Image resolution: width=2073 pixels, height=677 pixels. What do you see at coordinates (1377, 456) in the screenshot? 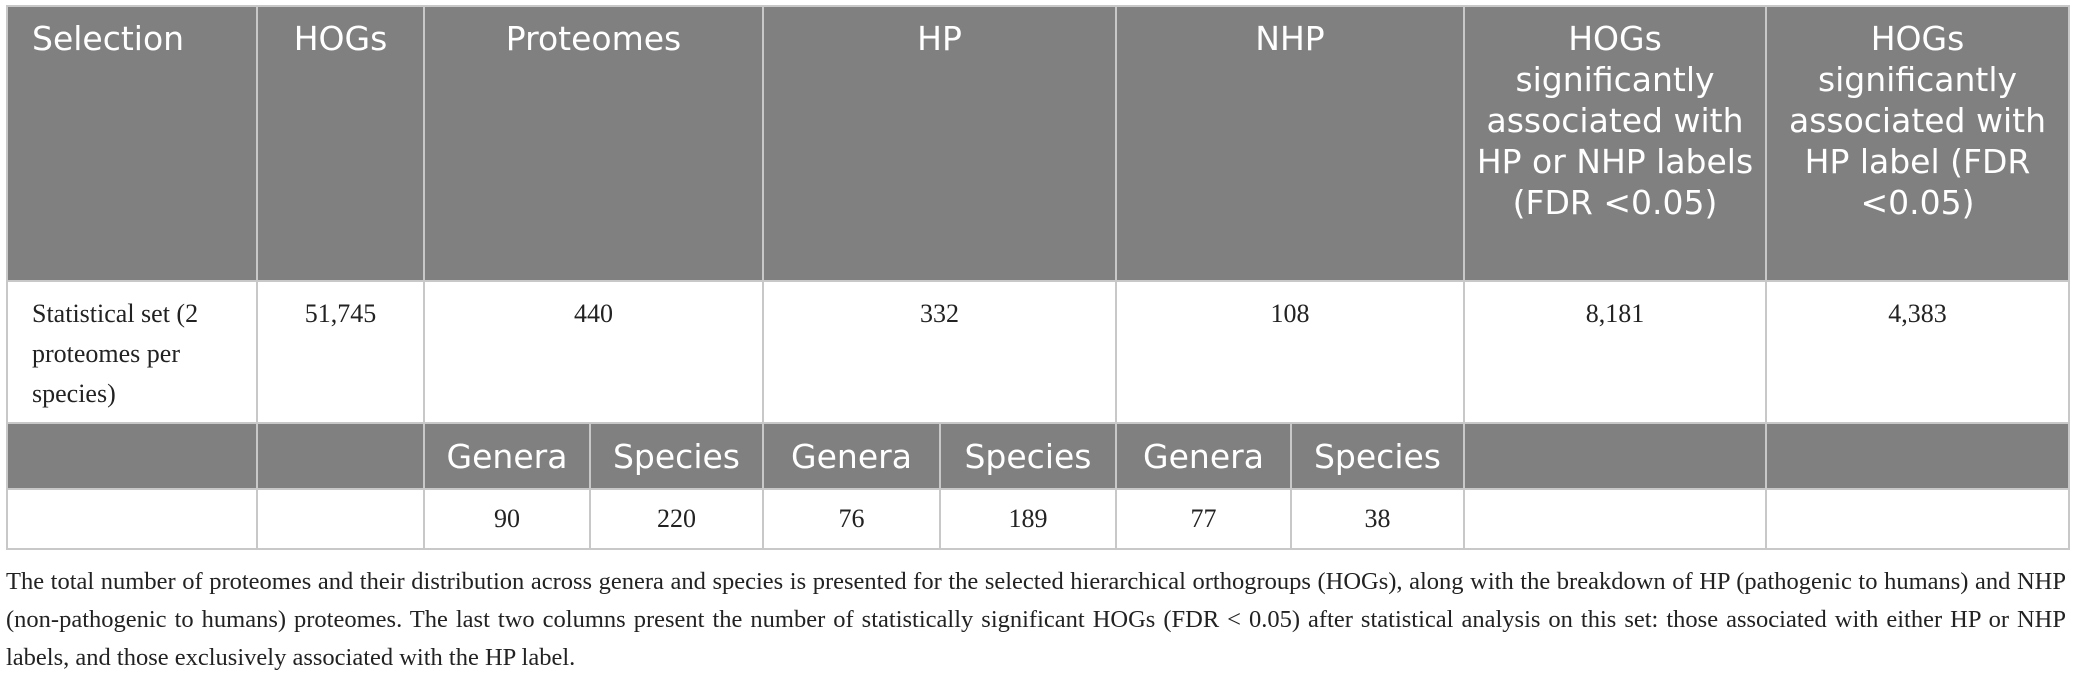
I see `subheader-nhp-species: Species` at bounding box center [1377, 456].